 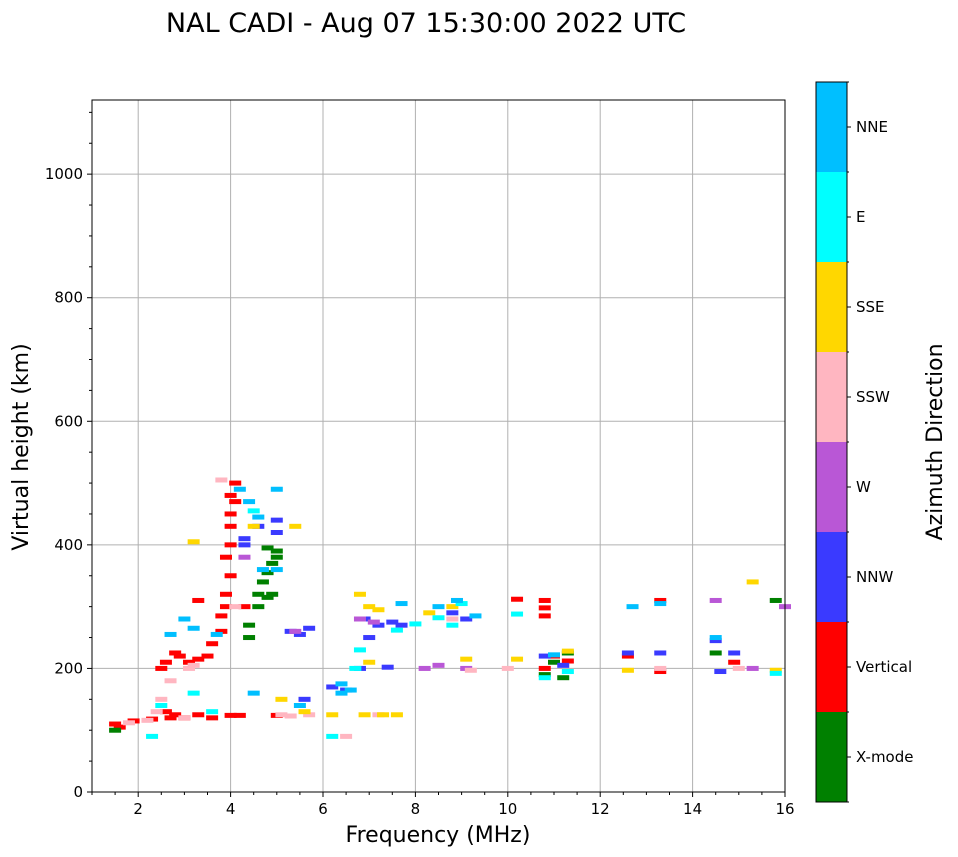 What do you see at coordinates (831, 217) in the screenshot?
I see `colorbar-segment-e` at bounding box center [831, 217].